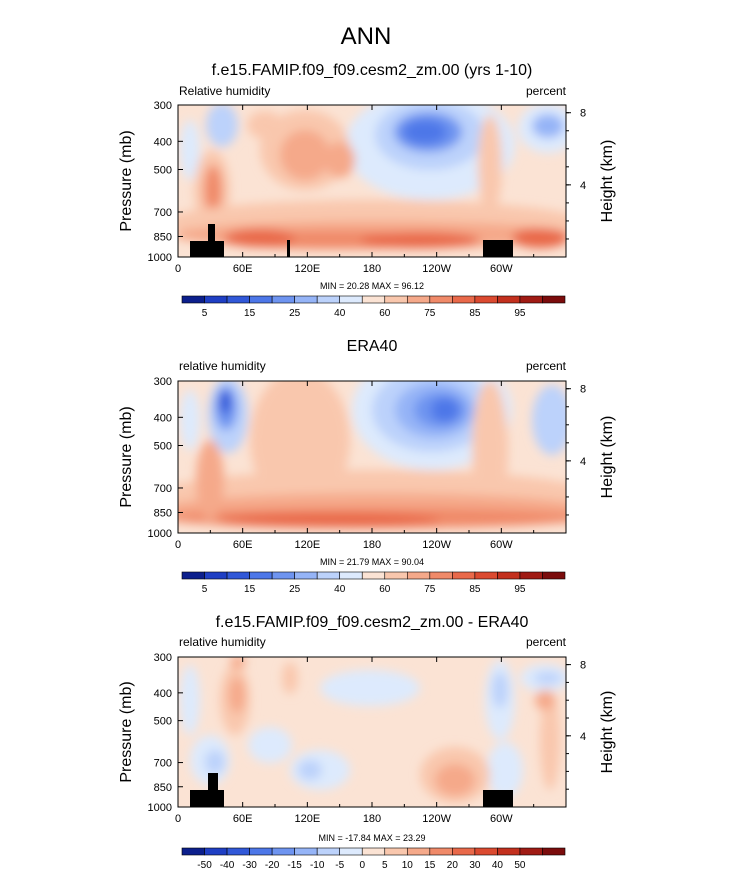 The width and height of the screenshot is (733, 872). Describe the element at coordinates (372, 286) in the screenshot. I see `min-max-stats: MIN = 20.28 MAX = 96.12` at that location.